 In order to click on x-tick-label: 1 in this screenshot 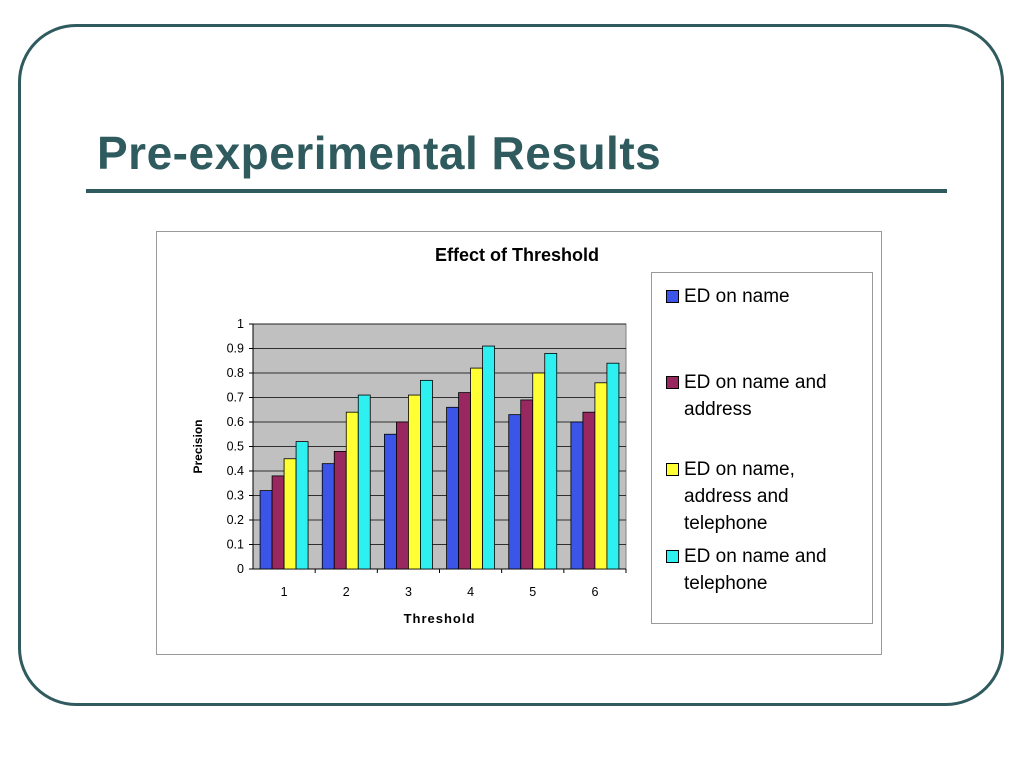, I will do `click(284, 592)`.